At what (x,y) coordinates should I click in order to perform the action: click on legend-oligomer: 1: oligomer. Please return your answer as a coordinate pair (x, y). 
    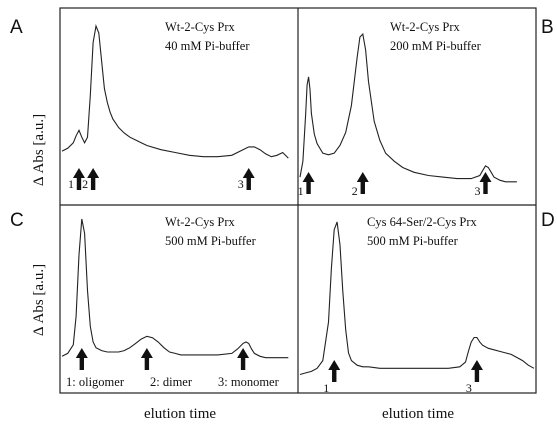
    Looking at the image, I should click on (95, 382).